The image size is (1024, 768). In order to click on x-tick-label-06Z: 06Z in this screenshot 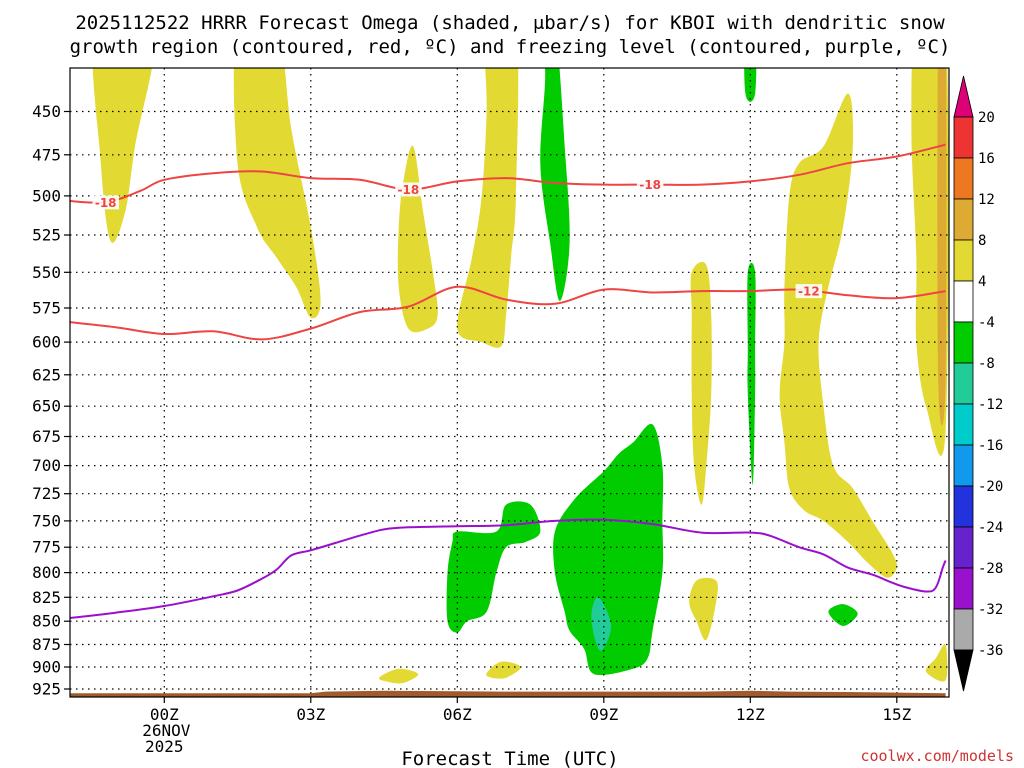, I will do `click(457, 714)`.